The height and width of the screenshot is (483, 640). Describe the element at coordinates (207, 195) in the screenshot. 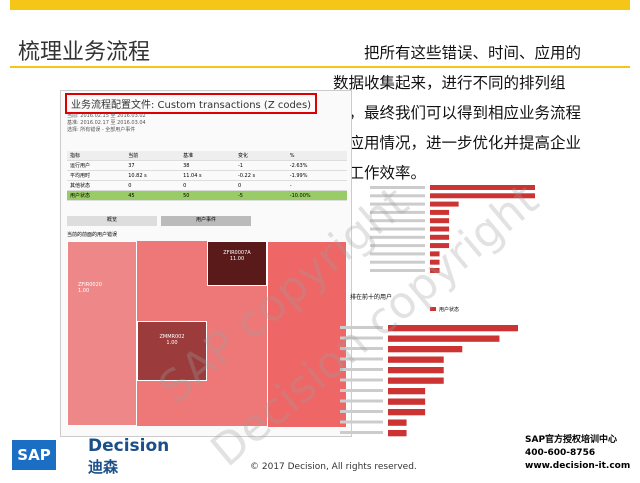

I see `table-row: 用户状态 45 50 -5 -10.00%` at that location.